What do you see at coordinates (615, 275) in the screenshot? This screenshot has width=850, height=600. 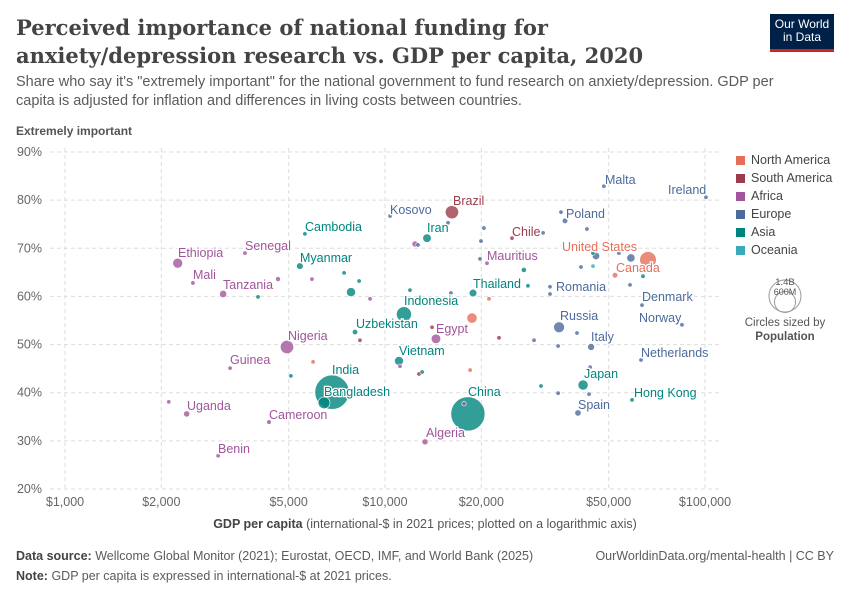 I see `data-point-canada` at bounding box center [615, 275].